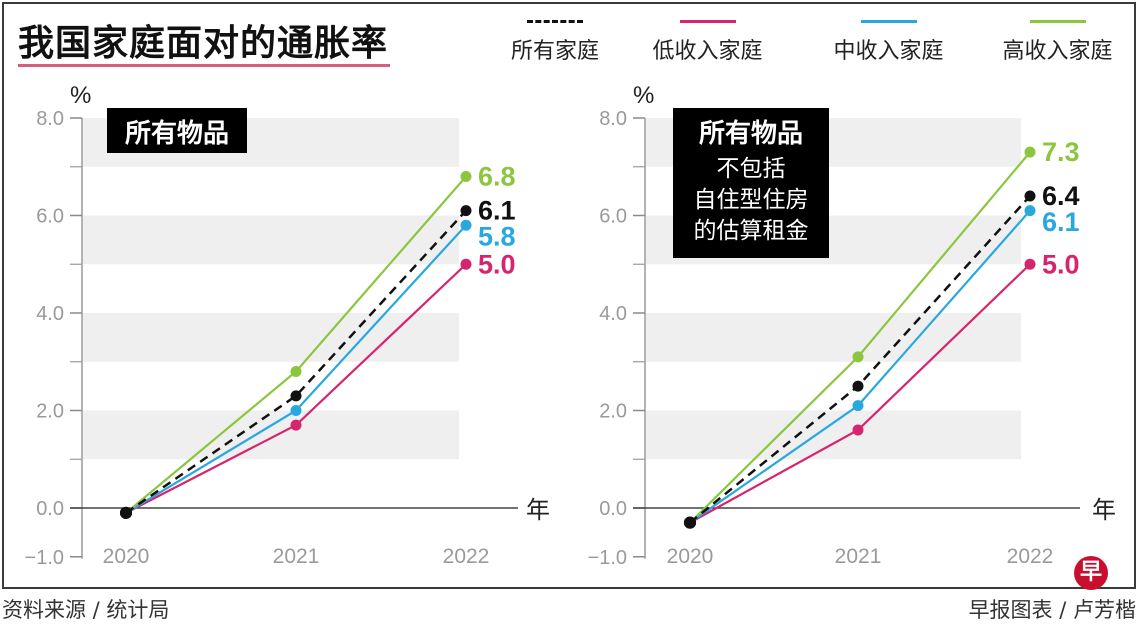  I want to click on chart-title: 我国家庭面对的通胀率, so click(203, 43).